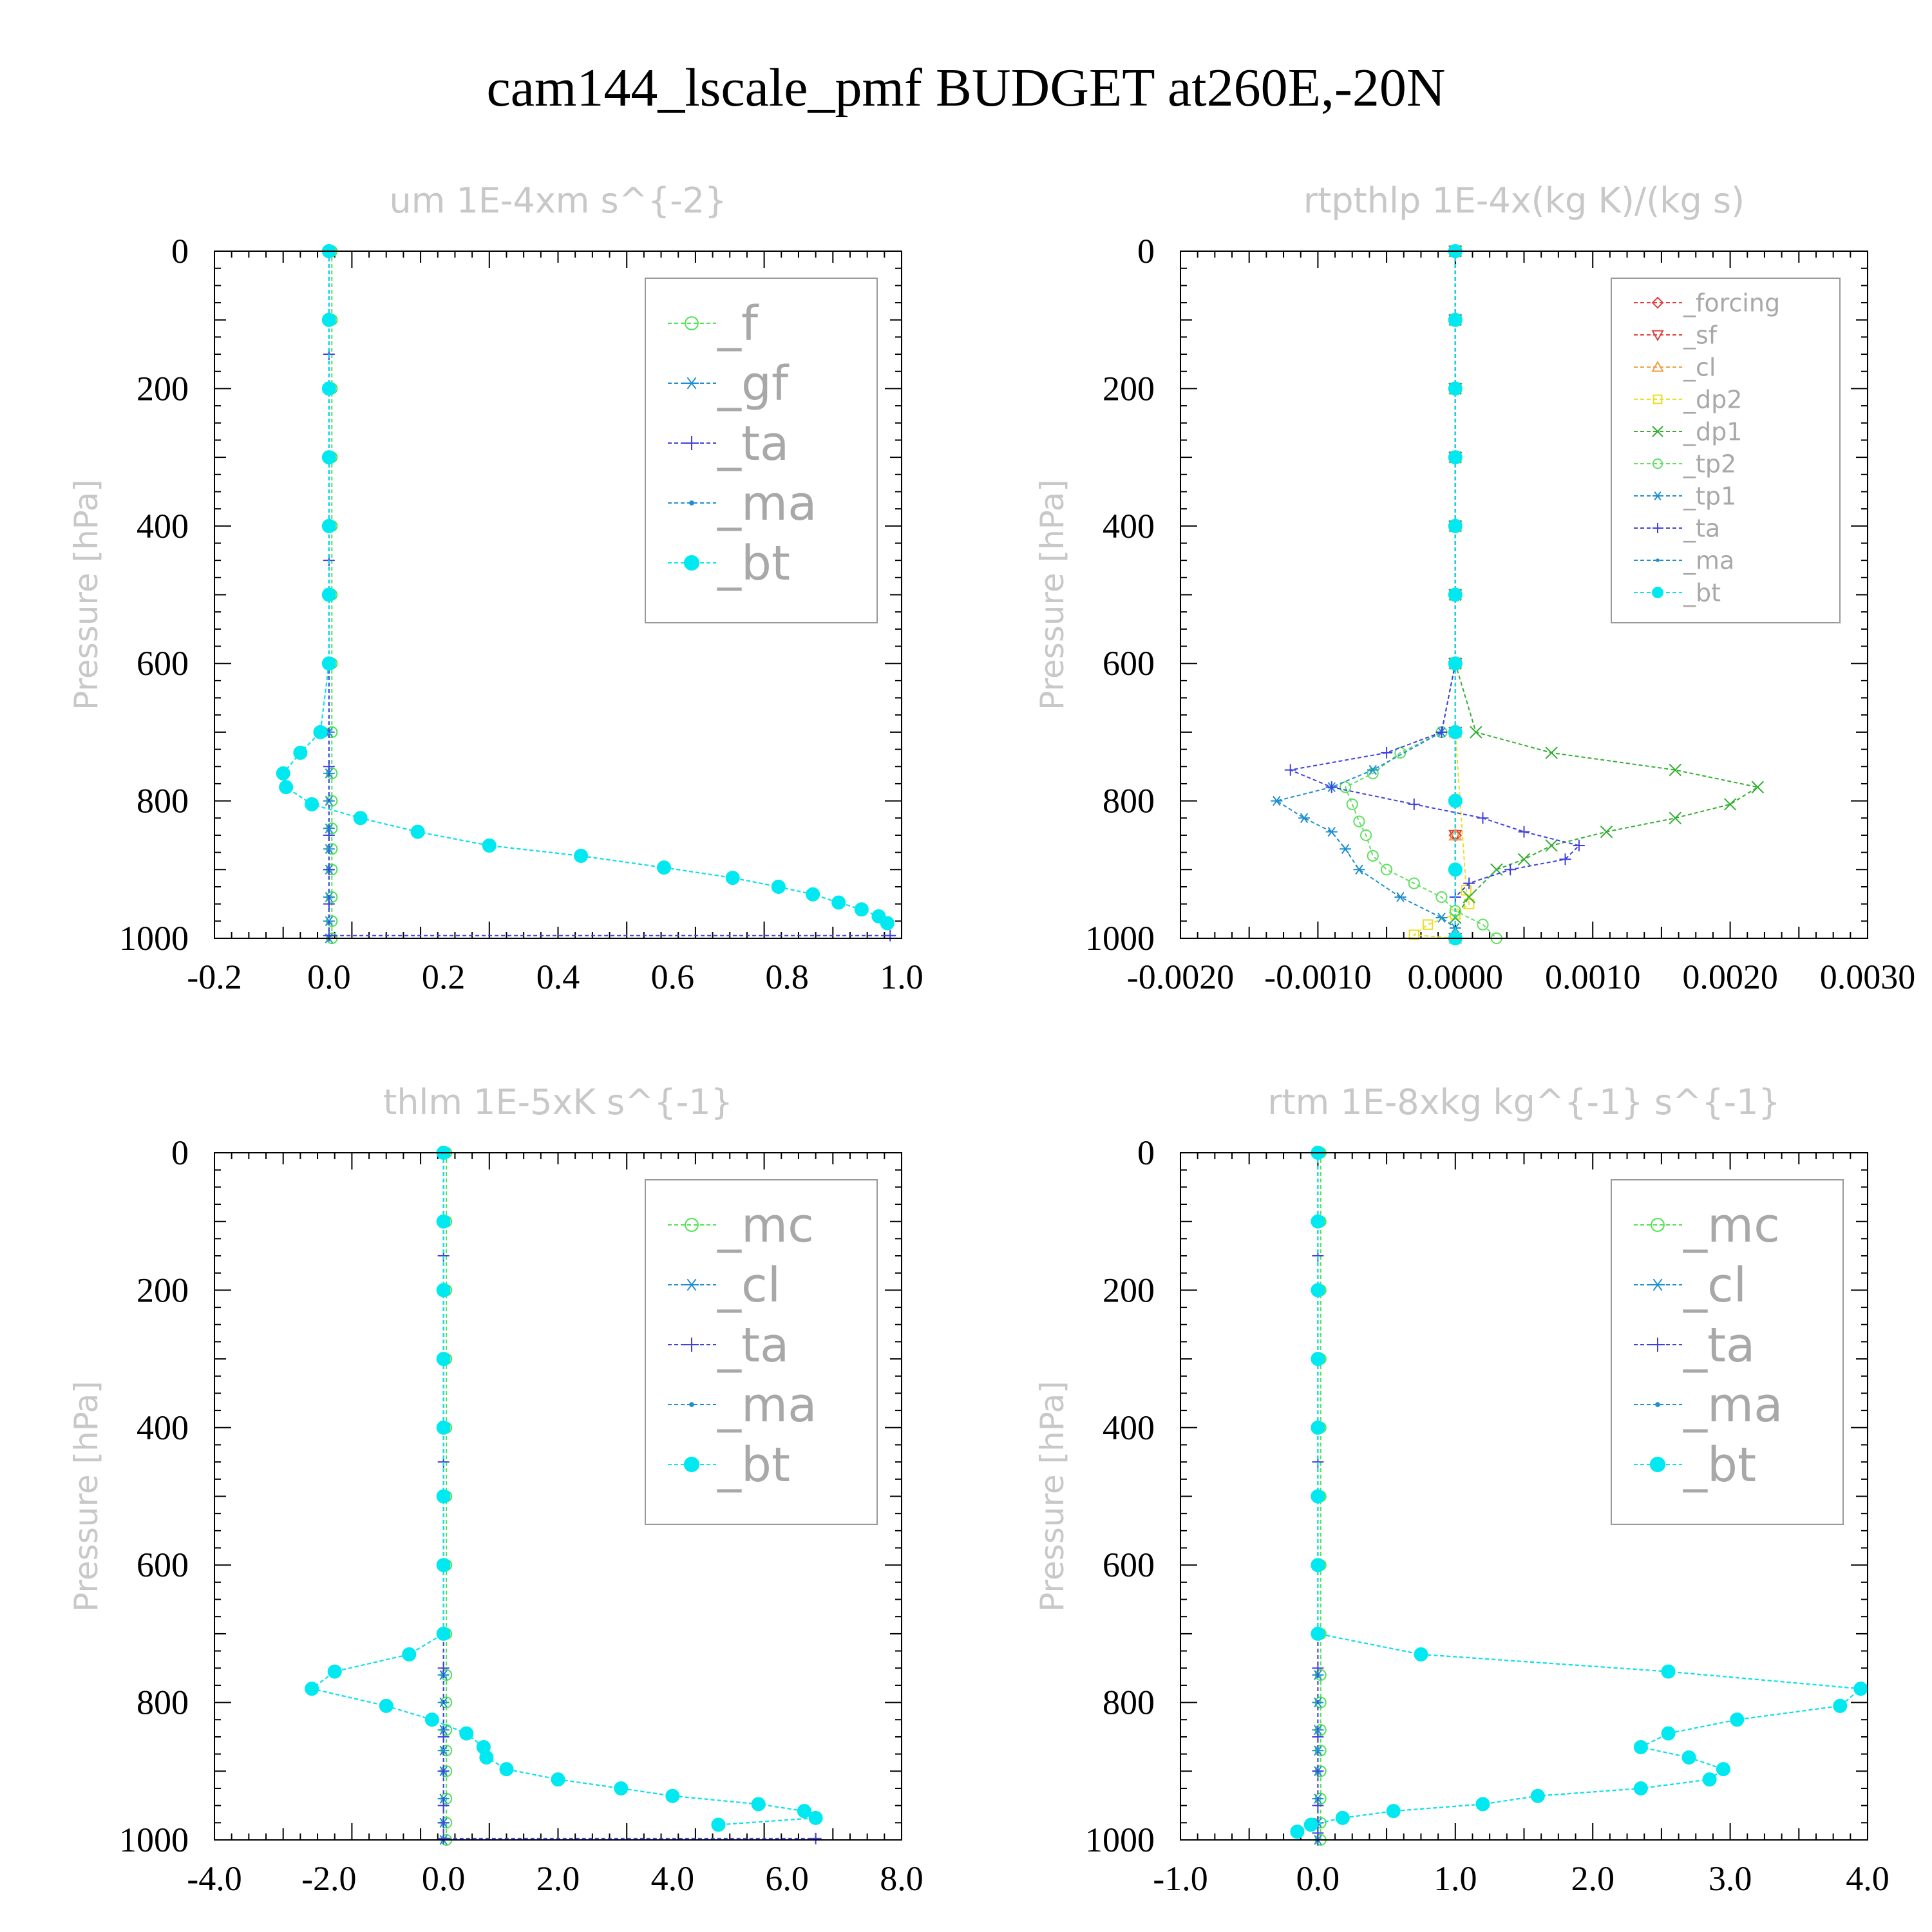  I want to click on legend-label: _sf, so click(1700, 335).